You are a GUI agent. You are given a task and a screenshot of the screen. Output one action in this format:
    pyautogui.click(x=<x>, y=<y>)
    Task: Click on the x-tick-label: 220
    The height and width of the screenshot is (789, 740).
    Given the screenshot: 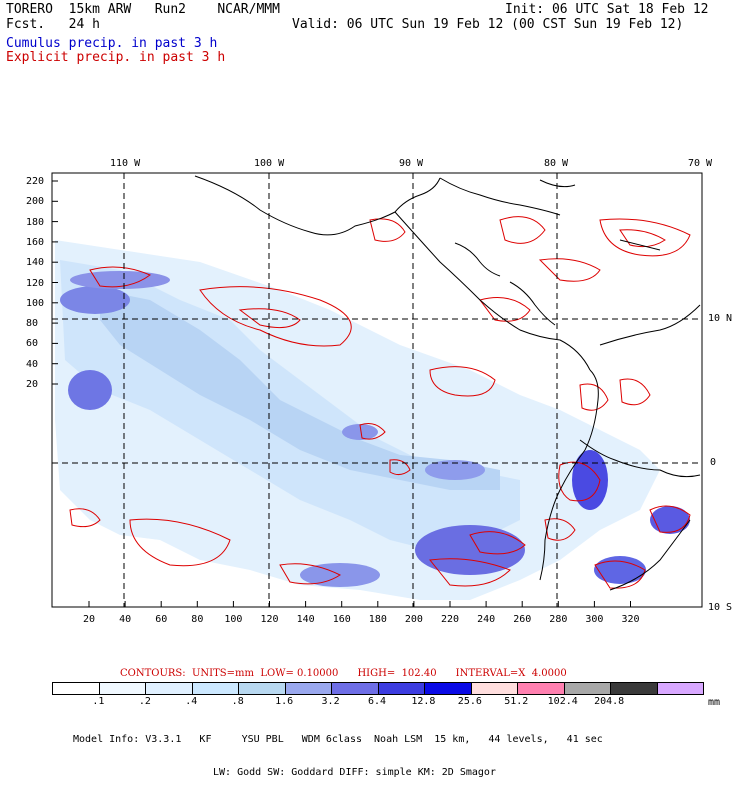 What is the action you would take?
    pyautogui.click(x=450, y=619)
    